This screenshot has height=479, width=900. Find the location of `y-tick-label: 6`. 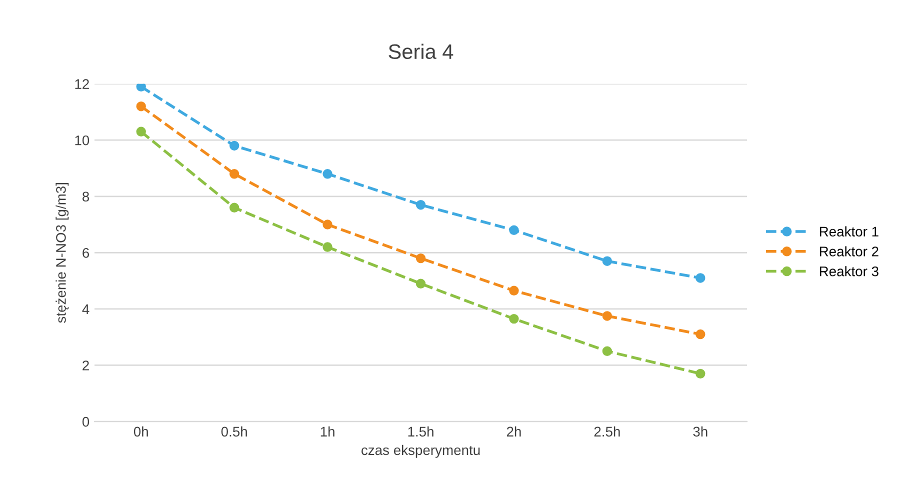

y-tick-label: 6 is located at coordinates (86, 253).